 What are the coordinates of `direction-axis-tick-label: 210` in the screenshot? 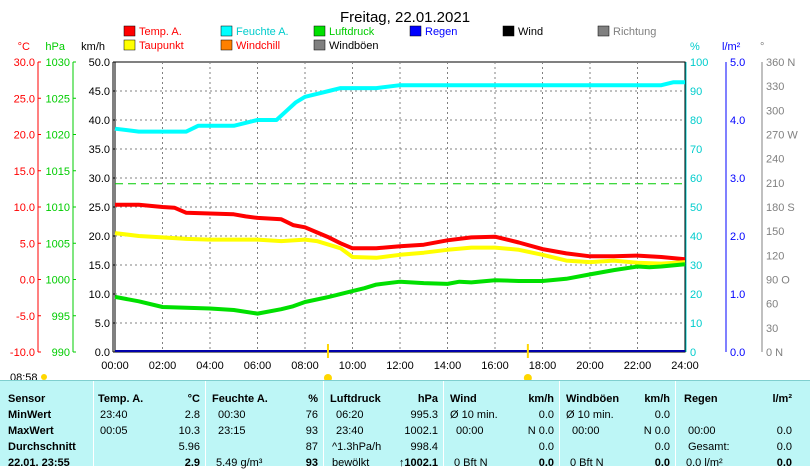 It's located at (775, 184).